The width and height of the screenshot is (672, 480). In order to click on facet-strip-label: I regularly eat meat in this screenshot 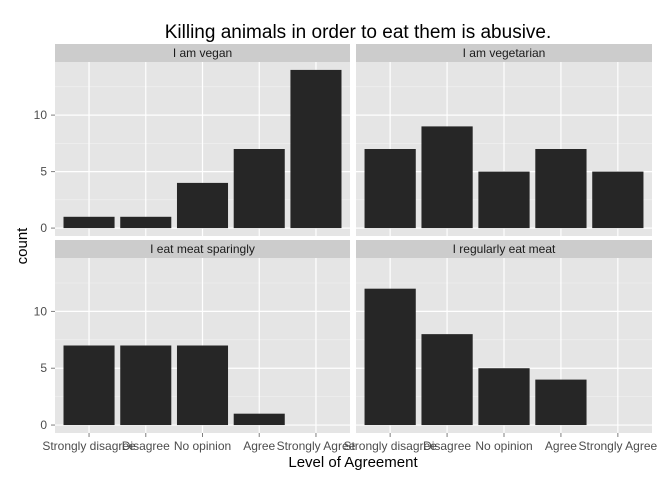, I will do `click(504, 249)`.